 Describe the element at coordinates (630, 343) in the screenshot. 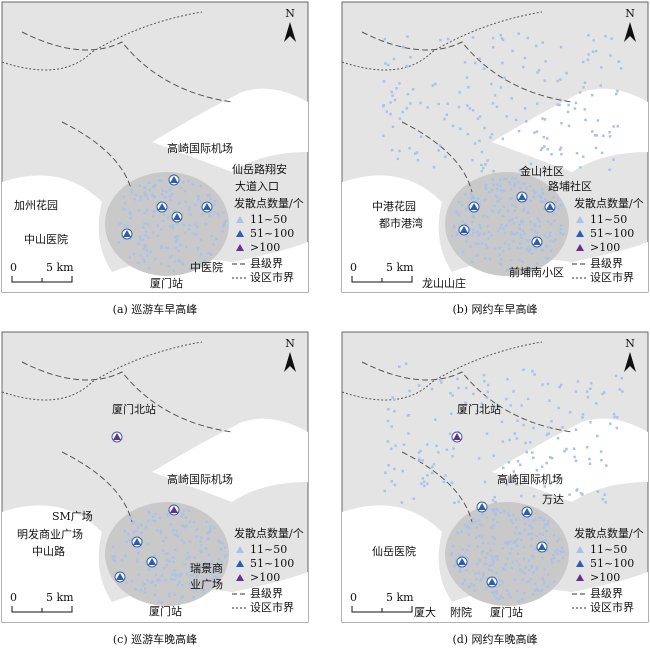

I see `north-label: N` at that location.